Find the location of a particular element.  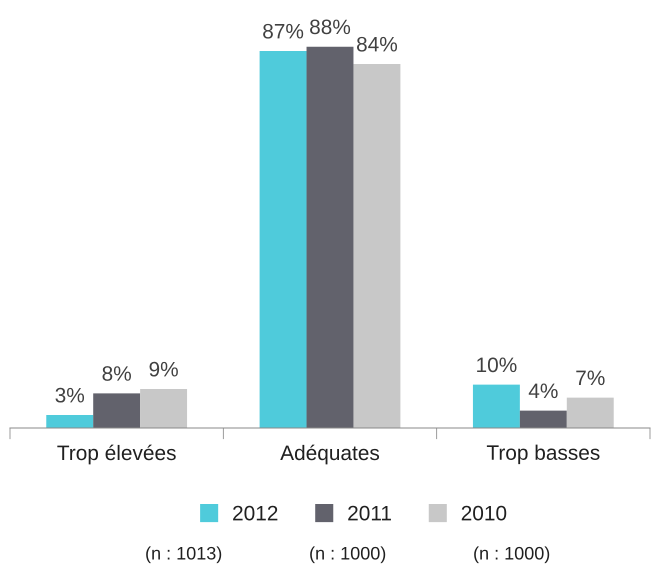

legend-label: 2010 is located at coordinates (484, 513).